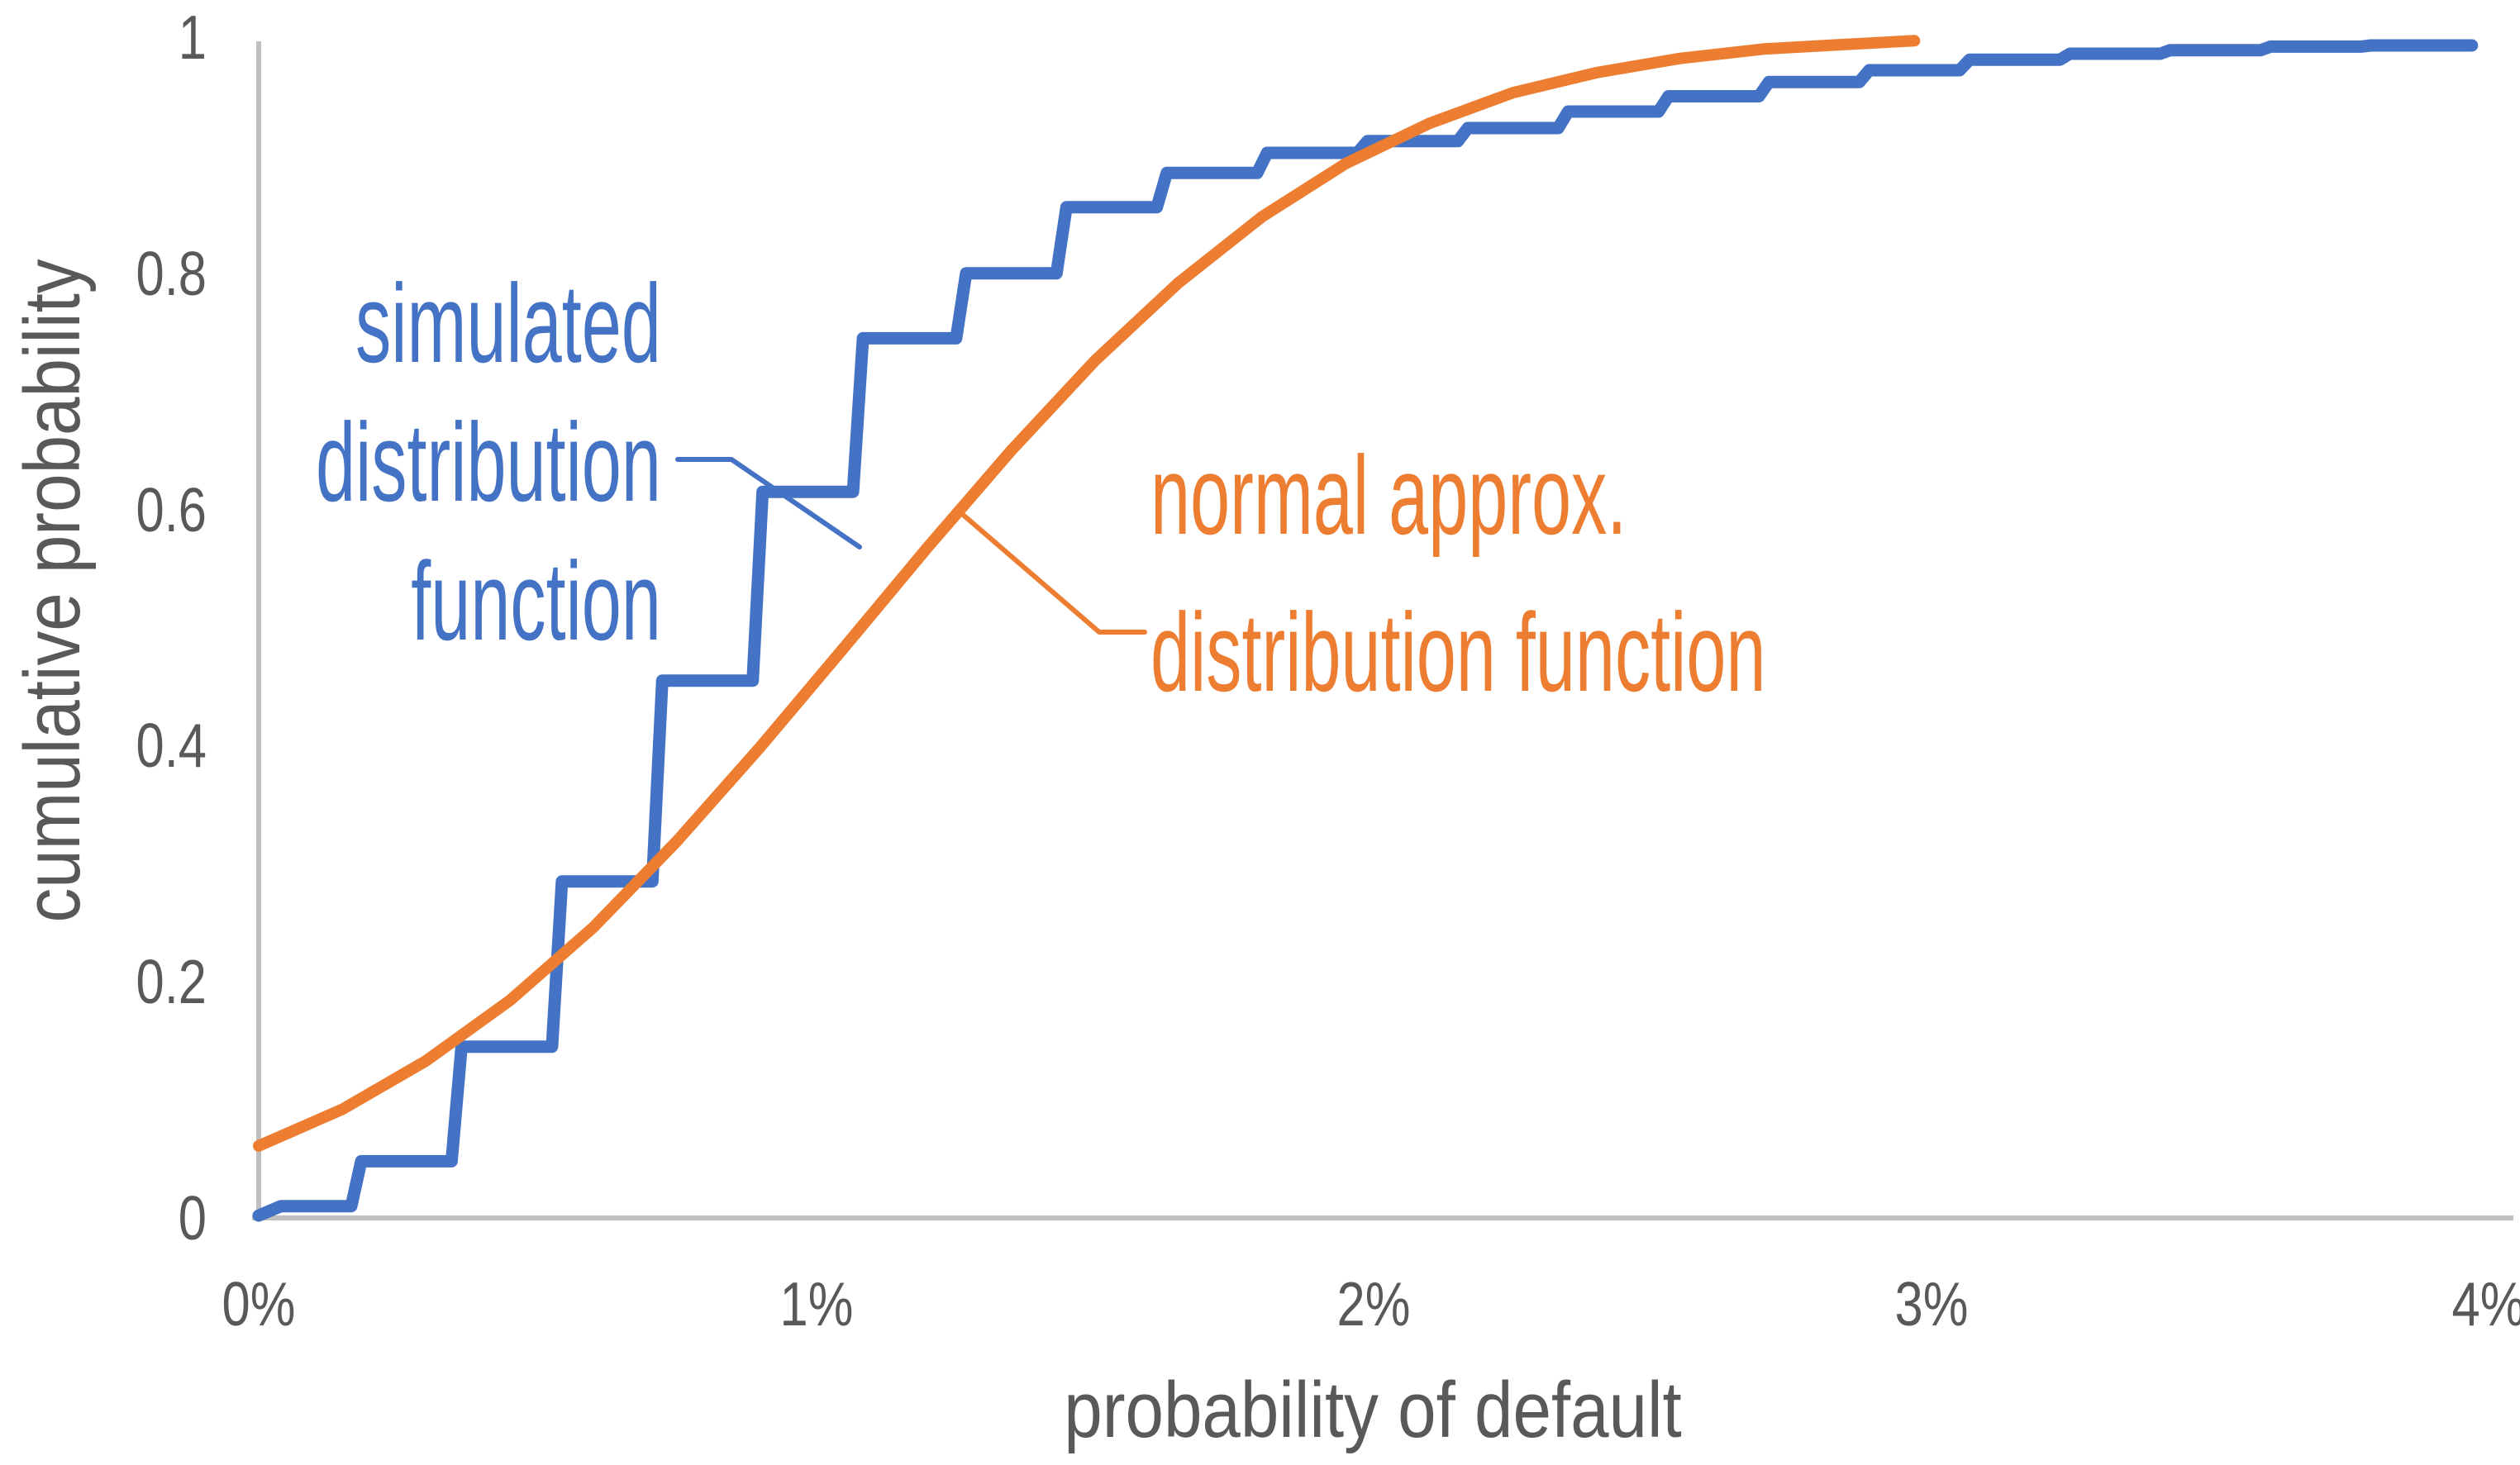 Image resolution: width=2520 pixels, height=1465 pixels. I want to click on x-tick-label: 1%, so click(816, 1304).